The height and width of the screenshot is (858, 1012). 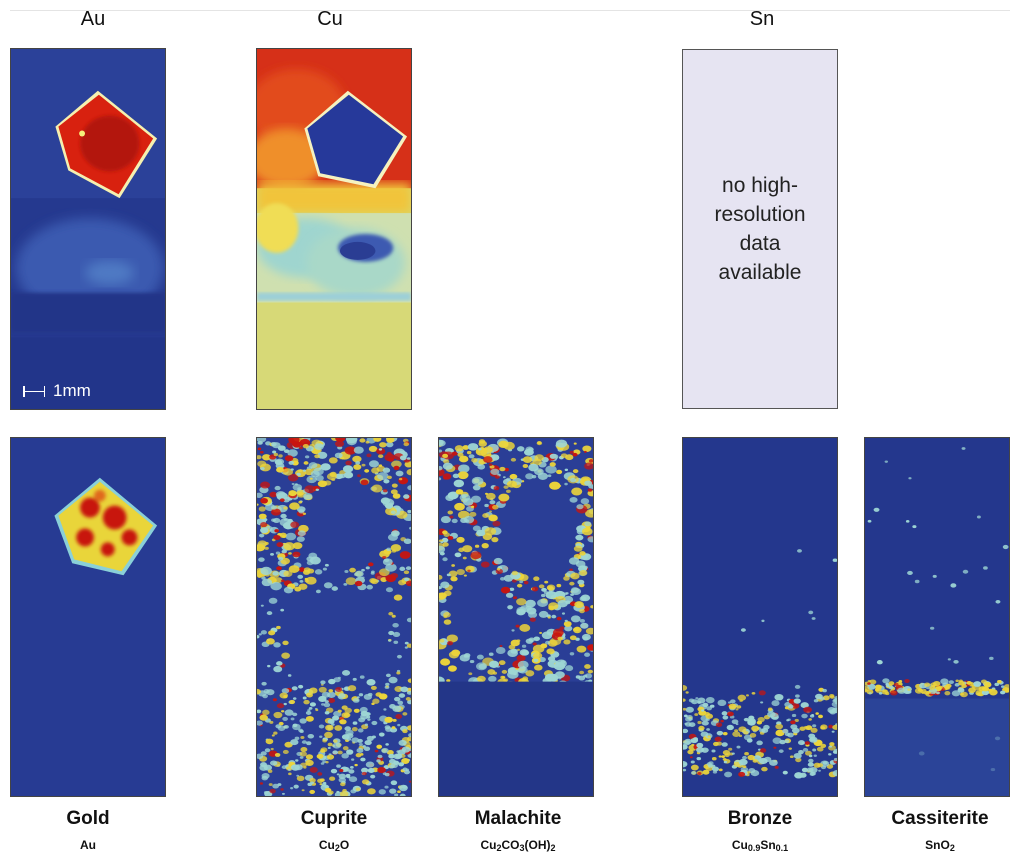 I want to click on cassiterite-phase-map, so click(x=937, y=617).